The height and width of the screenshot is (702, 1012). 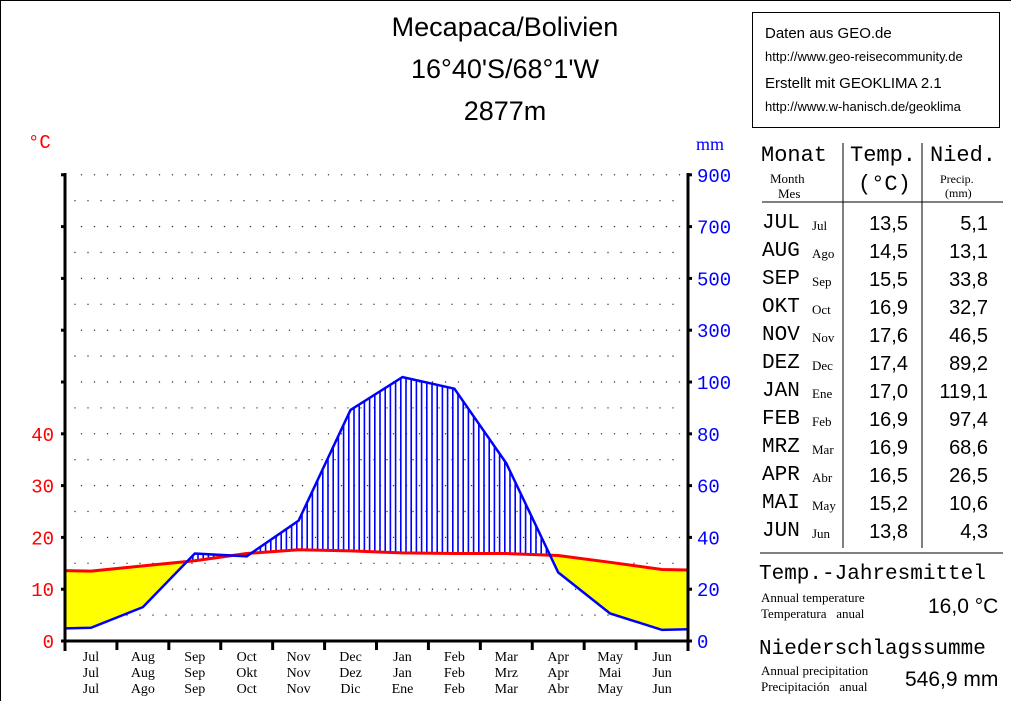 What do you see at coordinates (610, 657) in the screenshot?
I see `month-label: May` at bounding box center [610, 657].